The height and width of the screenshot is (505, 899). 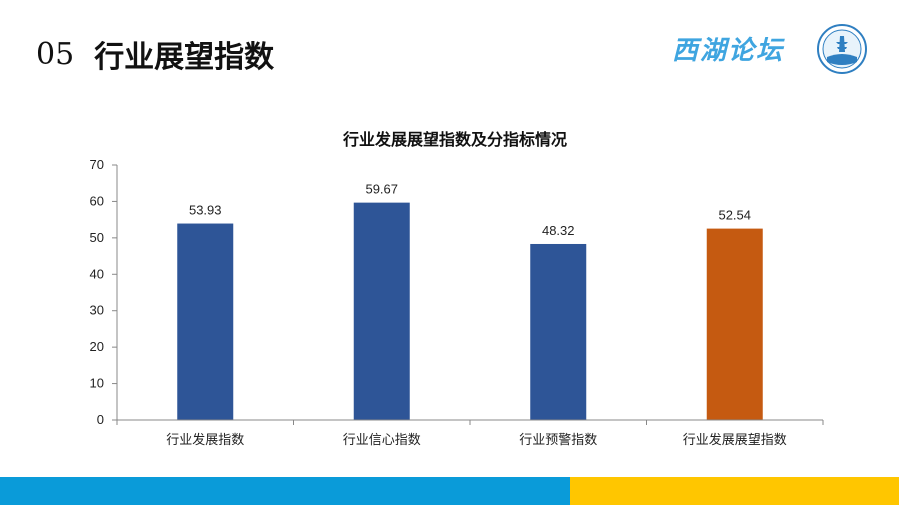 What do you see at coordinates (205, 210) in the screenshot?
I see `data-label: 53.93` at bounding box center [205, 210].